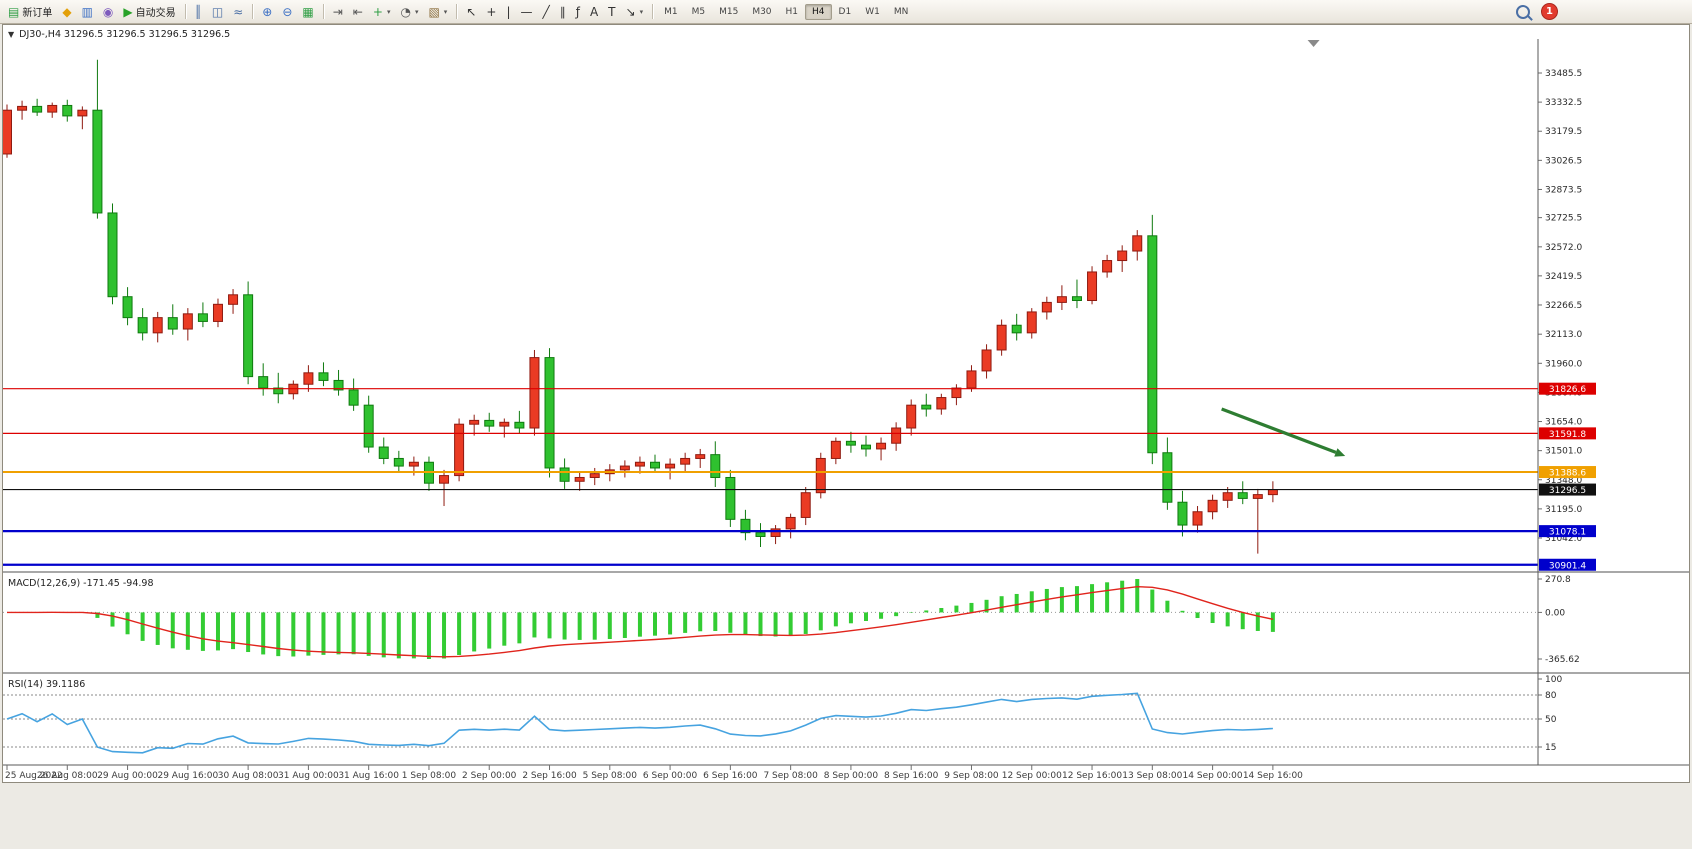  Describe the element at coordinates (1563, 481) in the screenshot. I see `price-axis-label: 31348.0` at that location.